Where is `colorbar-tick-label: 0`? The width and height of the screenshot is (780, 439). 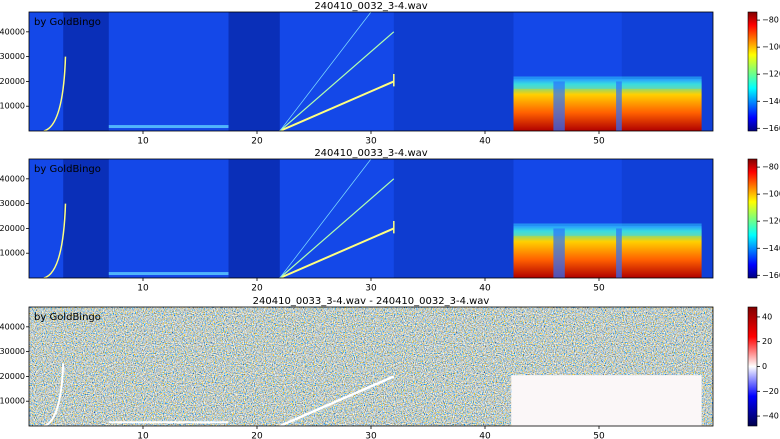 colorbar-tick-label: 0 is located at coordinates (764, 366).